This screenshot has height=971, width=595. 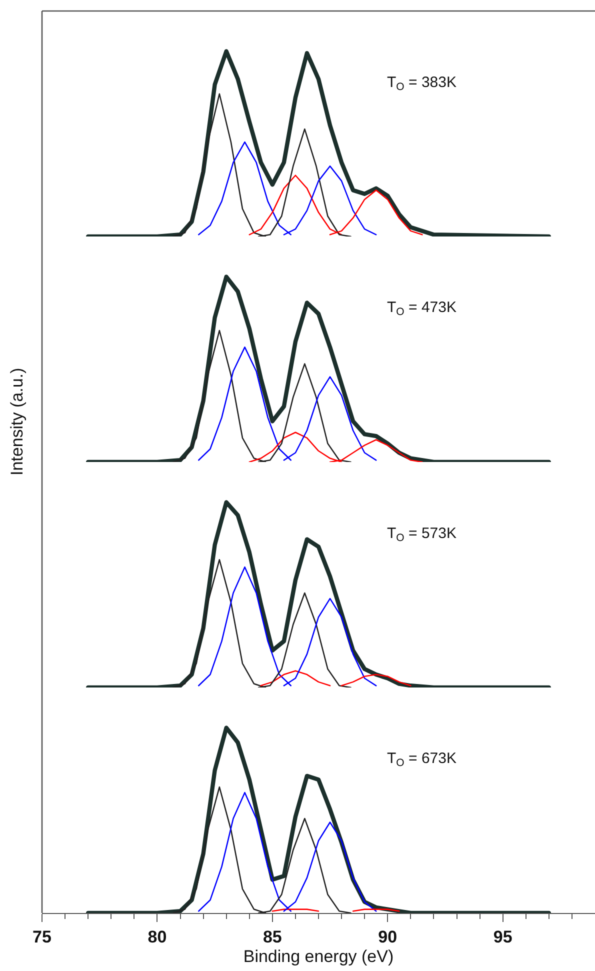 I want to click on y-axis-title: Intensity (a.u.), so click(x=17, y=422).